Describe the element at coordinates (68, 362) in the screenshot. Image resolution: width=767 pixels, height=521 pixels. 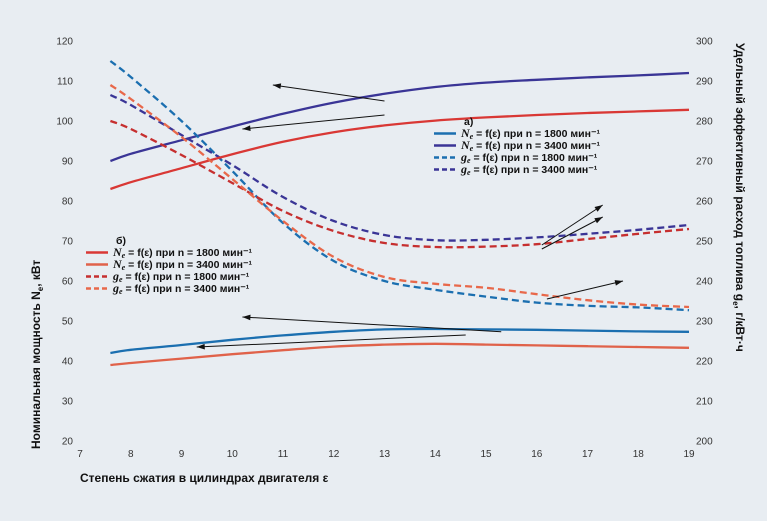
I see `y-left-tick-label: 40` at that location.